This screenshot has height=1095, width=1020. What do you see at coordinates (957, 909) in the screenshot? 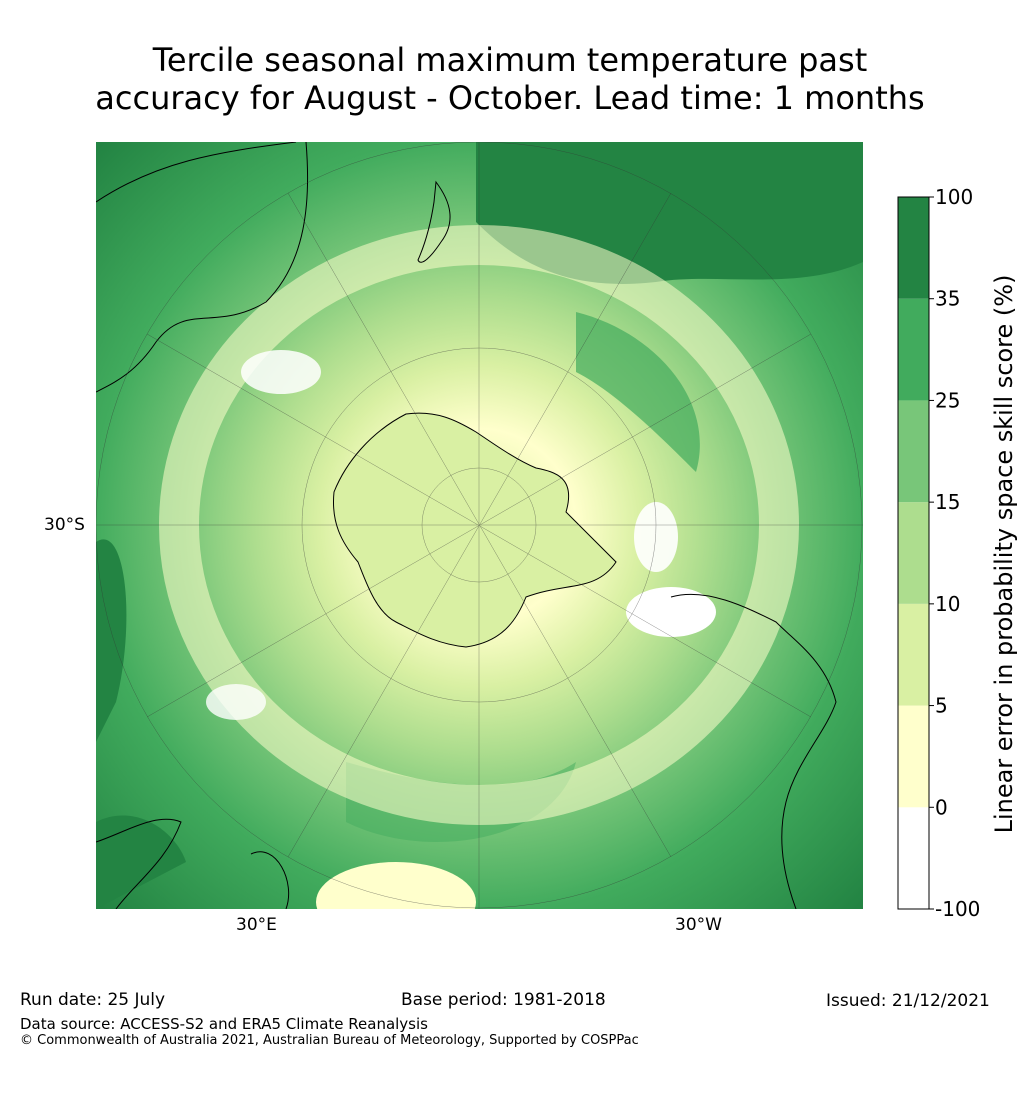
I see `colorbar-tick-label: -100` at bounding box center [957, 909].